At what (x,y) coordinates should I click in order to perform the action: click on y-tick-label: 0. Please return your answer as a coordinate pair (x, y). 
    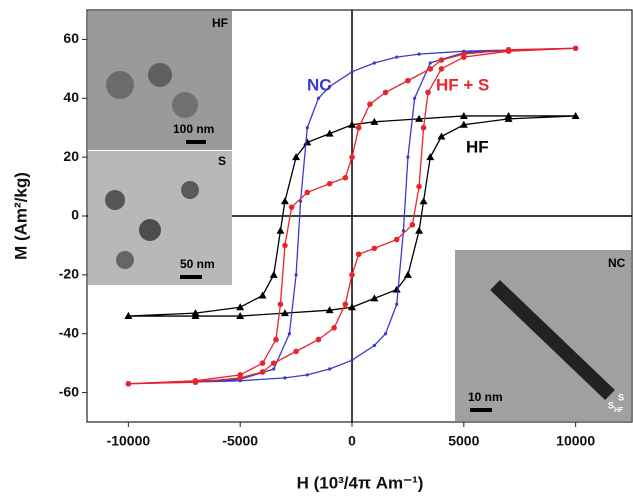
    Looking at the image, I should click on (75, 215).